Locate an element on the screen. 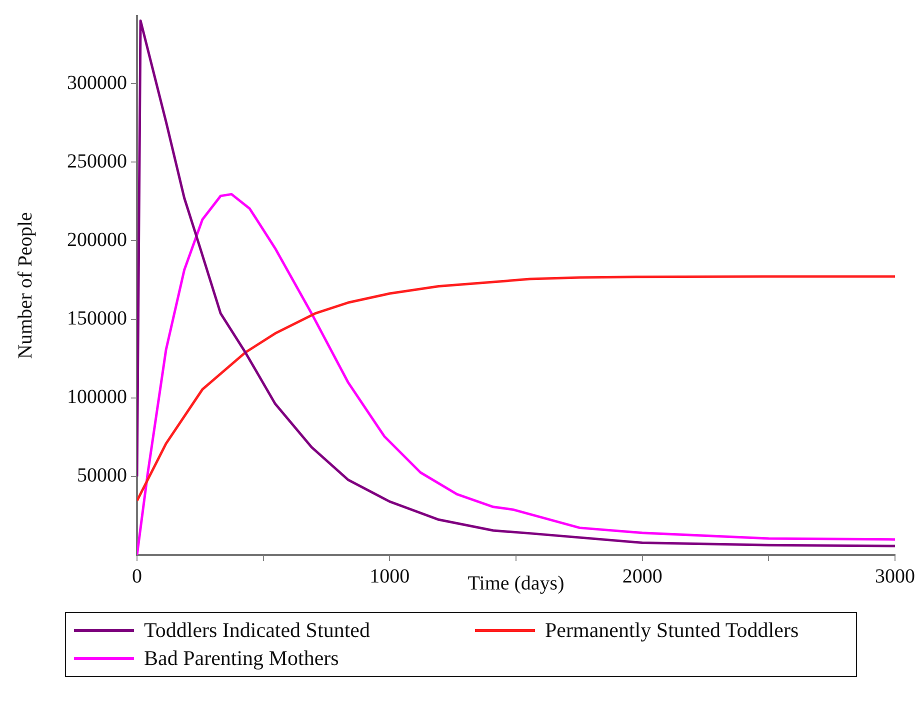 This screenshot has width=924, height=701. y-tick-label: 50000 is located at coordinates (102, 475).